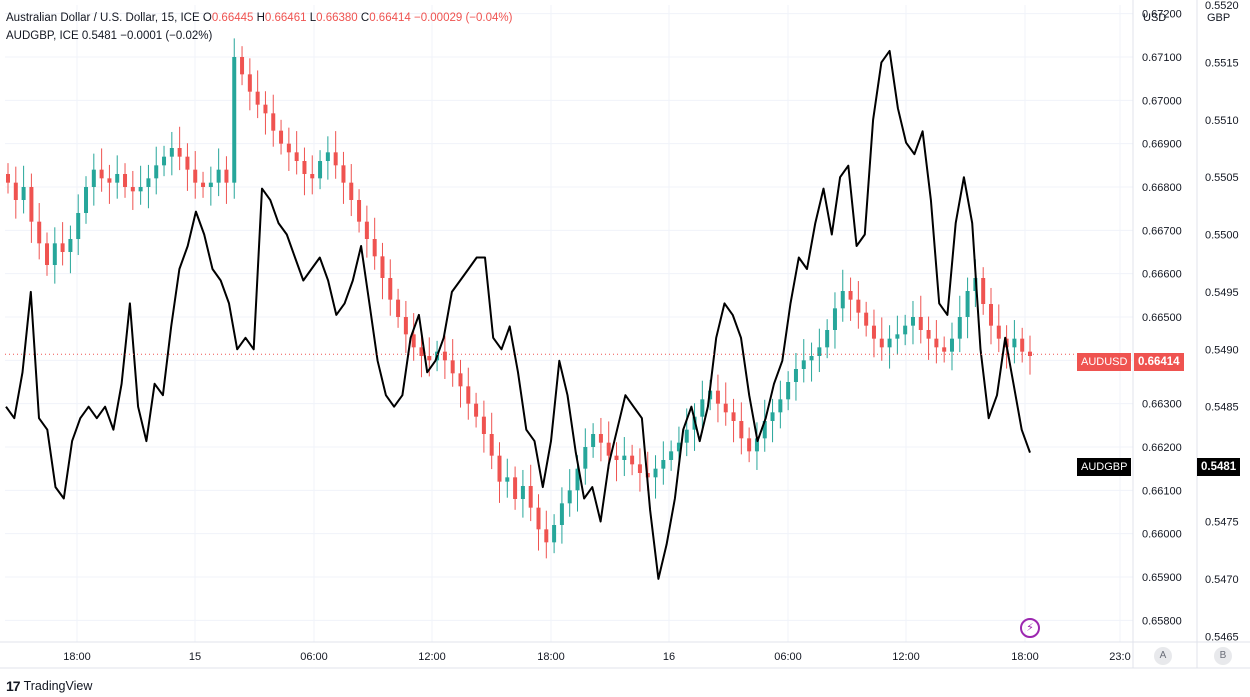 The height and width of the screenshot is (697, 1250). What do you see at coordinates (1163, 656) in the screenshot?
I see `auto-scale-button: A` at bounding box center [1163, 656].